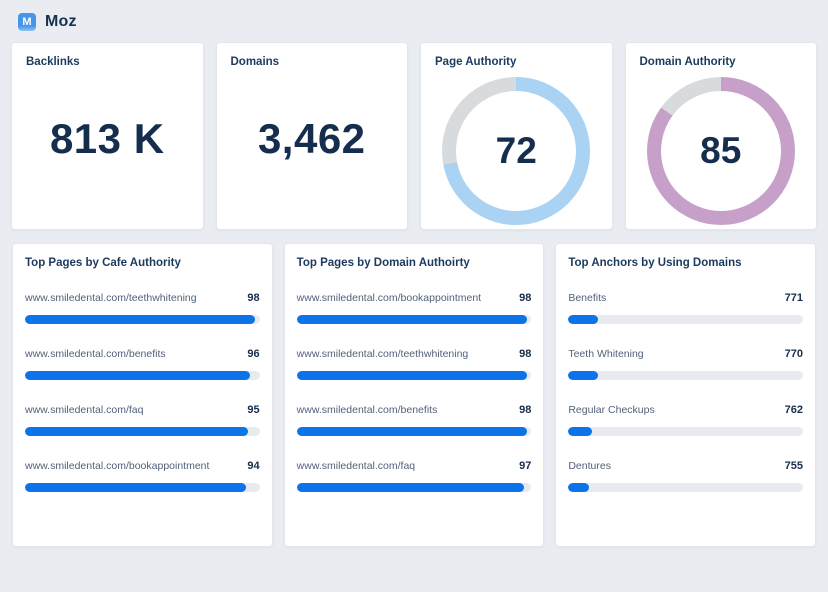 The image size is (828, 592). What do you see at coordinates (255, 62) in the screenshot?
I see `stat-card-title: Domains` at bounding box center [255, 62].